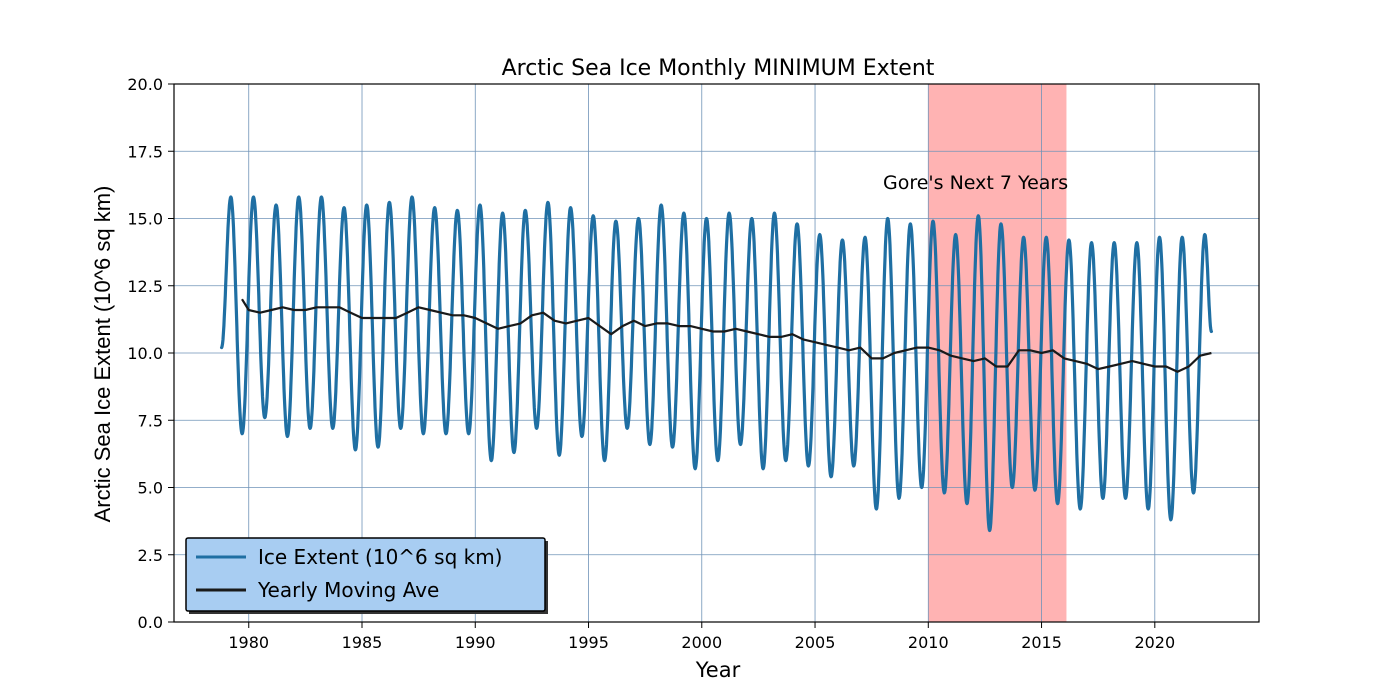  What do you see at coordinates (718, 68) in the screenshot?
I see `chart-title: Arctic Sea Ice Monthly MINIMUM Extent` at bounding box center [718, 68].